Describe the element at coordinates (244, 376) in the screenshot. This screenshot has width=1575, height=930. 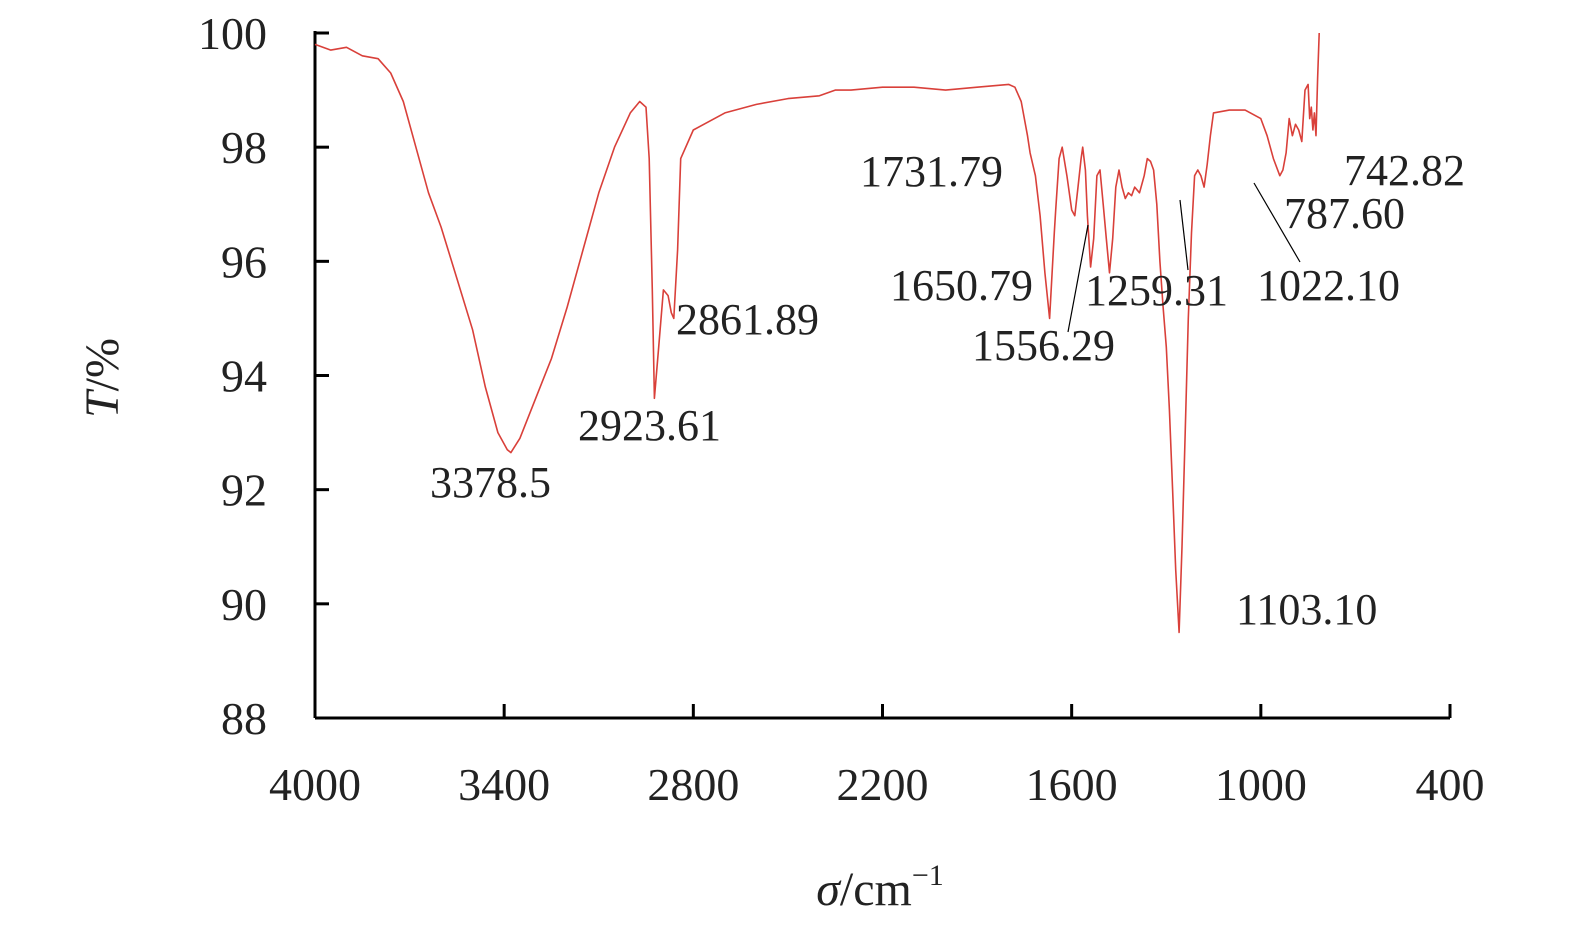
I see `y-tick-label: 94` at that location.